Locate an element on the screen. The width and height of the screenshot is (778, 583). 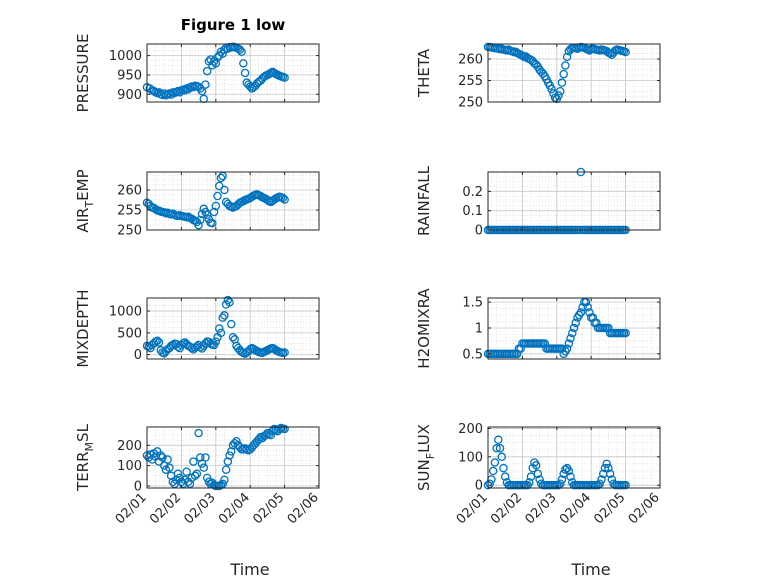
y-axis-label: THETA is located at coordinates (424, 73).